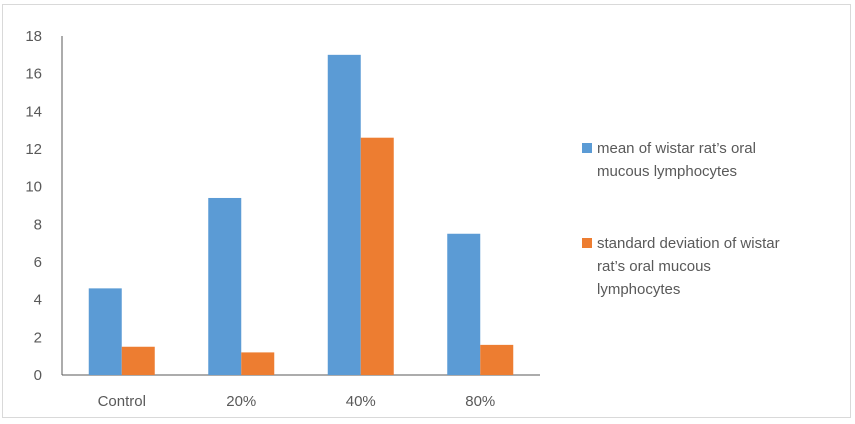  What do you see at coordinates (38, 262) in the screenshot?
I see `y-tick-label: 6` at bounding box center [38, 262].